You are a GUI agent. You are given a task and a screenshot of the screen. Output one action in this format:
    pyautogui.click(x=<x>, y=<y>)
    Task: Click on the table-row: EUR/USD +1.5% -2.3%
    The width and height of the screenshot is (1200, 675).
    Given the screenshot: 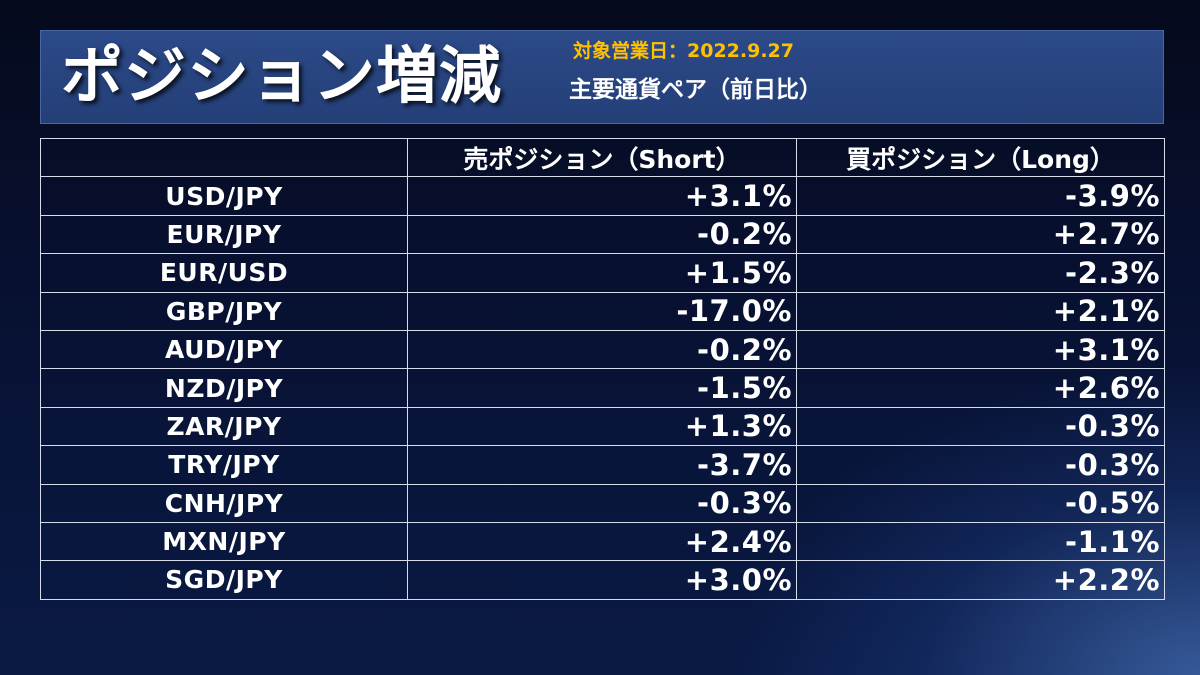 What is the action you would take?
    pyautogui.click(x=602, y=273)
    